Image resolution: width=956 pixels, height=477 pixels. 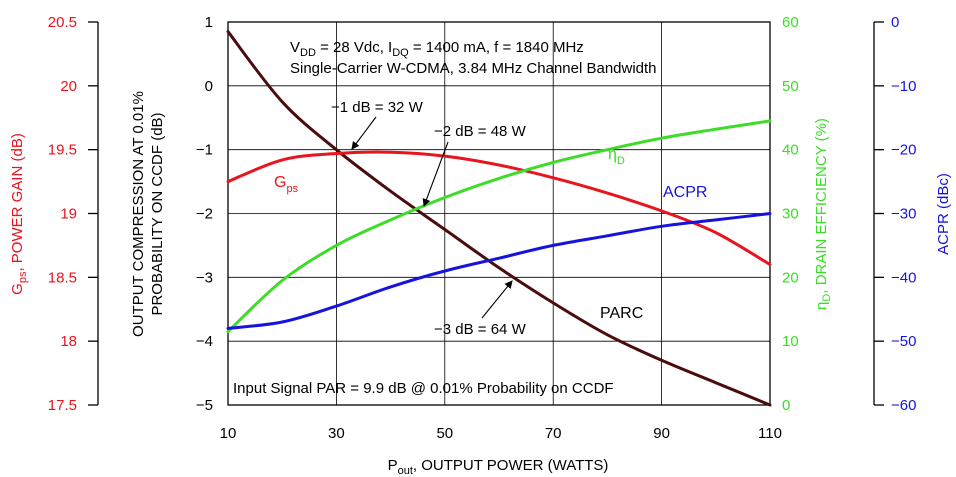 I want to click on series-label-gps: Gps, so click(x=286, y=184).